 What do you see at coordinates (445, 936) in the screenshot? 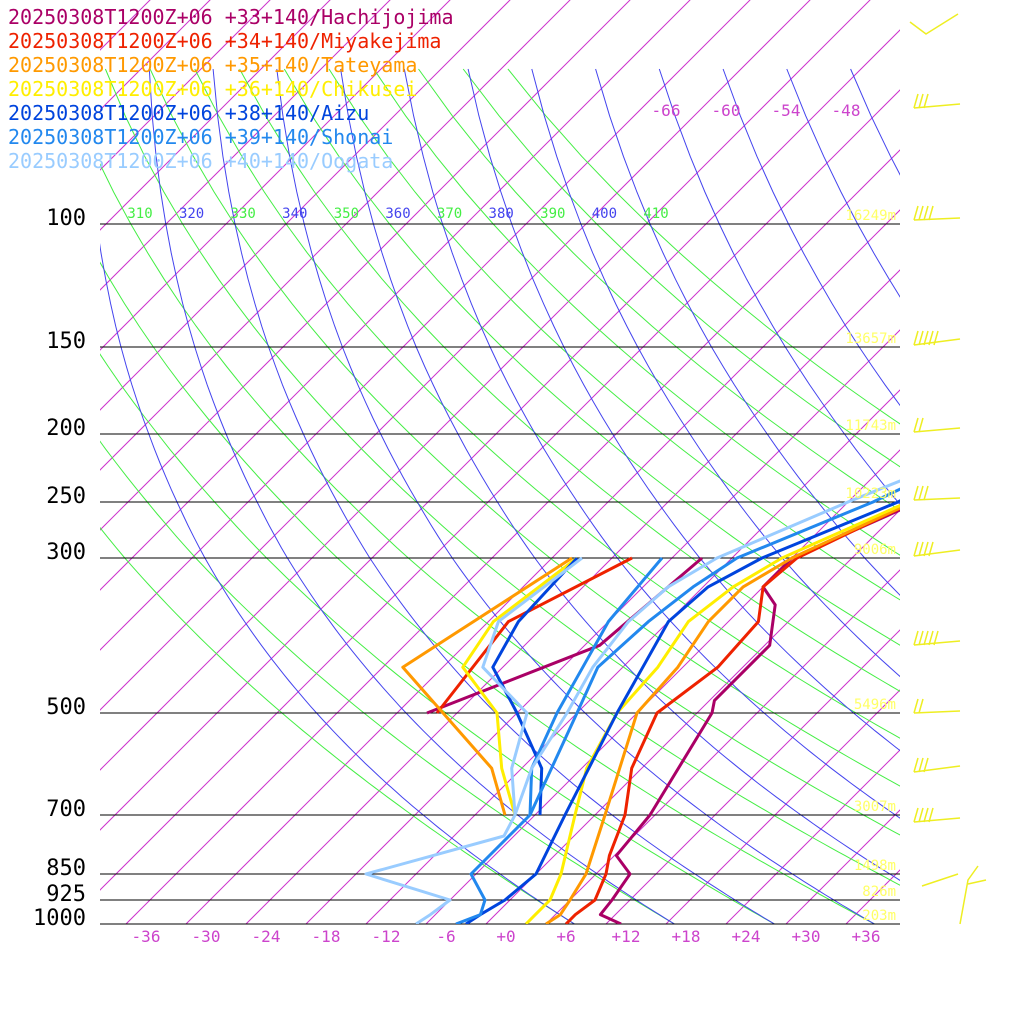
I see `temperature-tick-label: -6` at bounding box center [445, 936].